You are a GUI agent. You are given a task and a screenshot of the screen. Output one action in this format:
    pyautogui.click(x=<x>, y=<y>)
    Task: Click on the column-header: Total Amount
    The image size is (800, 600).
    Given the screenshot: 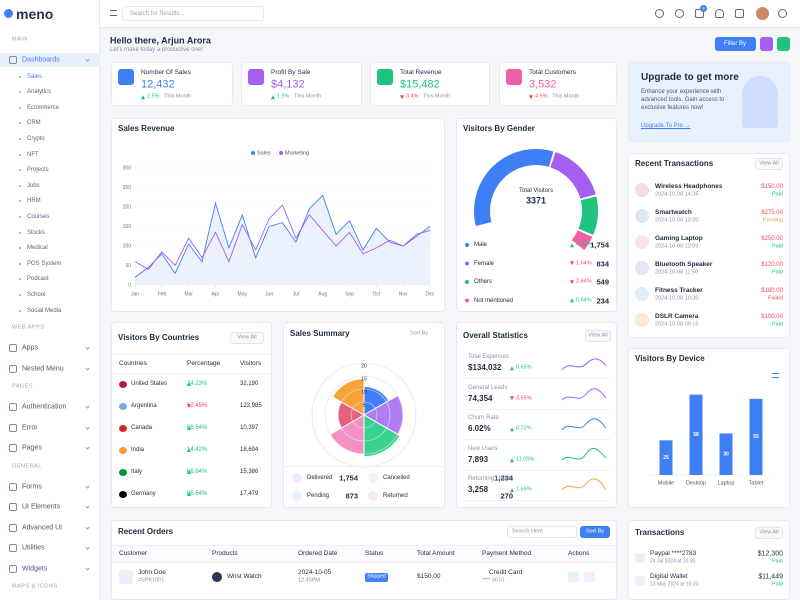 What is the action you would take?
    pyautogui.click(x=436, y=553)
    